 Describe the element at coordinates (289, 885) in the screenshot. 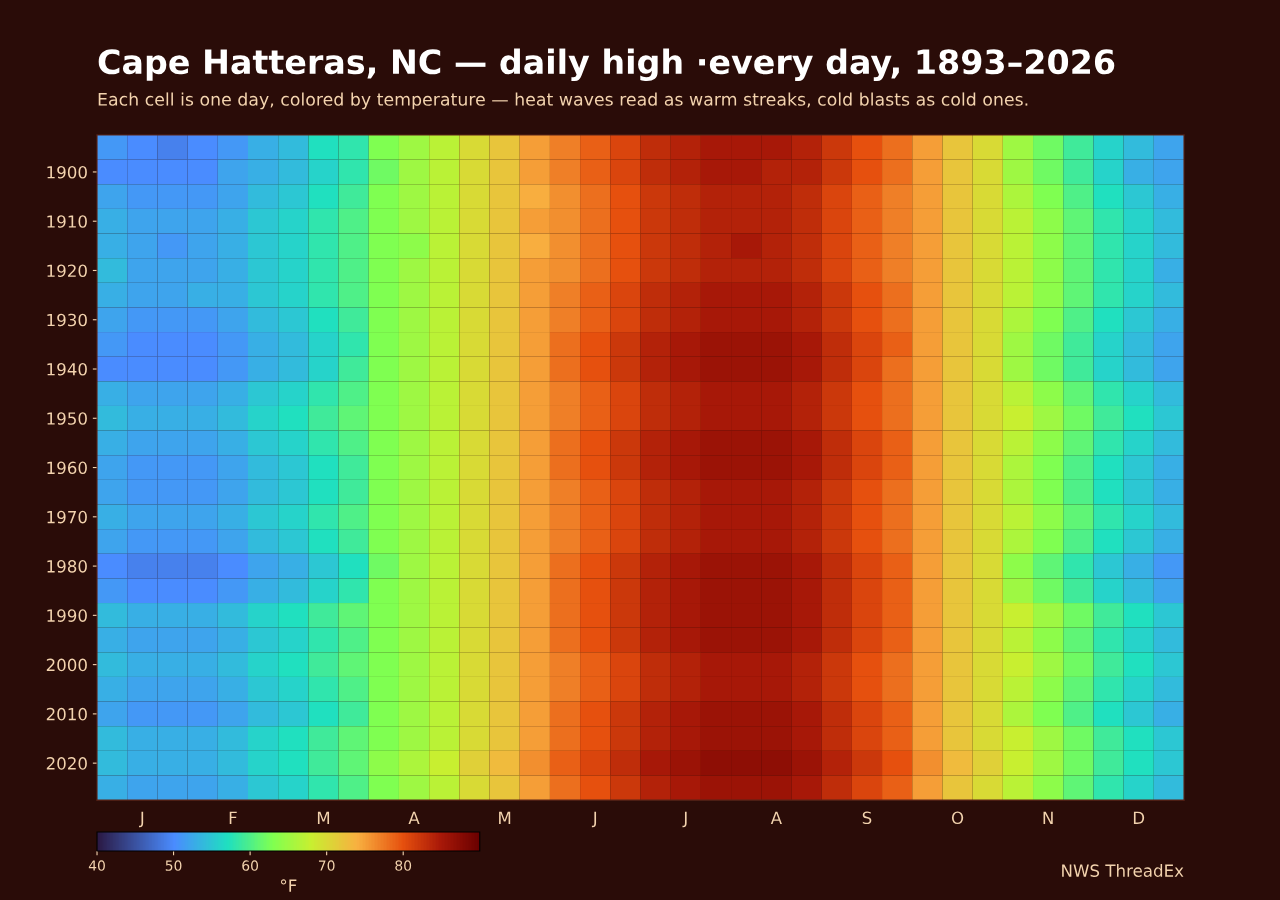

I see `color-bar-title: °F` at that location.